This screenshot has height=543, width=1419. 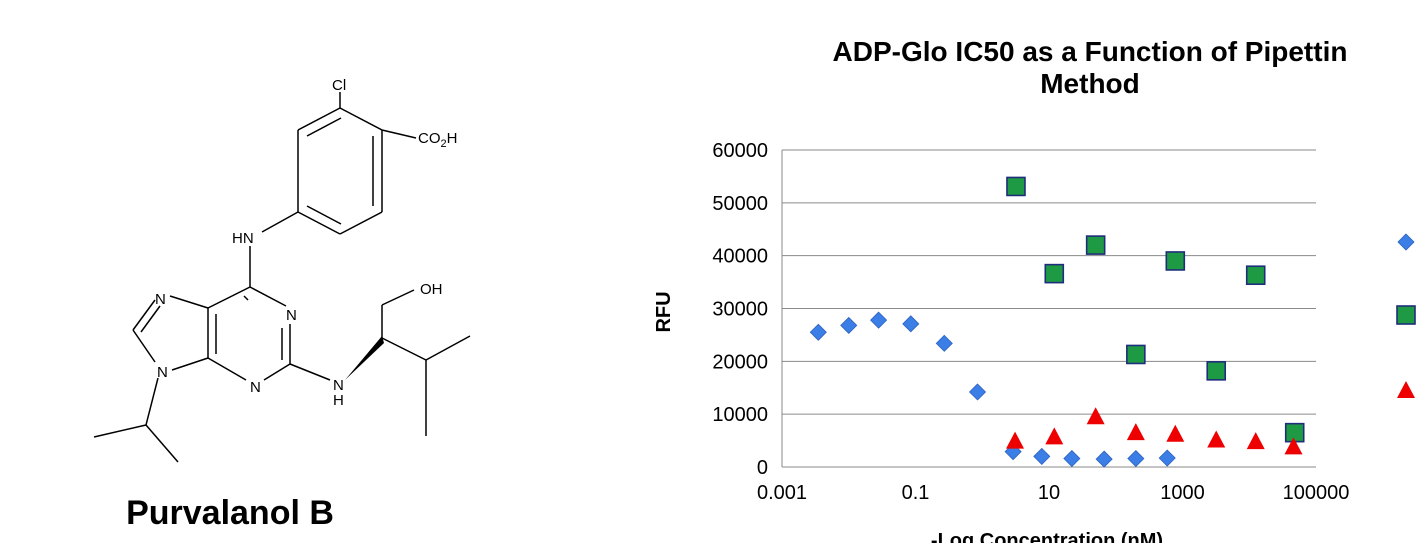 I want to click on y-tick-label: 0, so click(x=762, y=468).